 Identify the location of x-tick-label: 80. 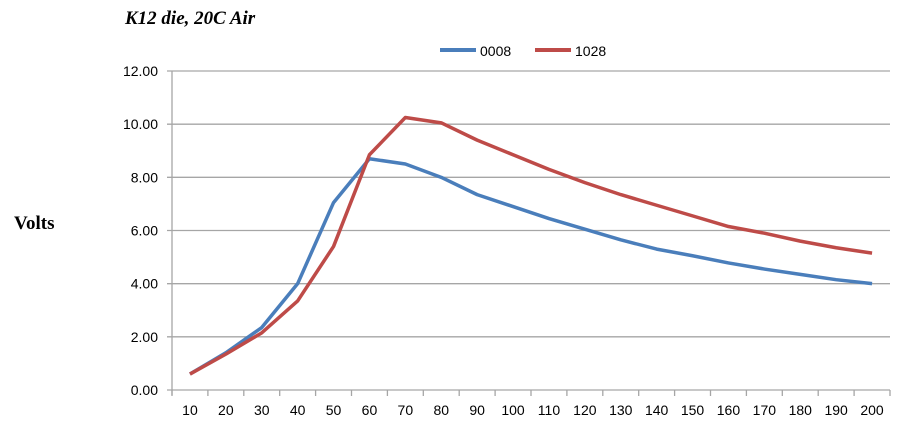
(441, 410).